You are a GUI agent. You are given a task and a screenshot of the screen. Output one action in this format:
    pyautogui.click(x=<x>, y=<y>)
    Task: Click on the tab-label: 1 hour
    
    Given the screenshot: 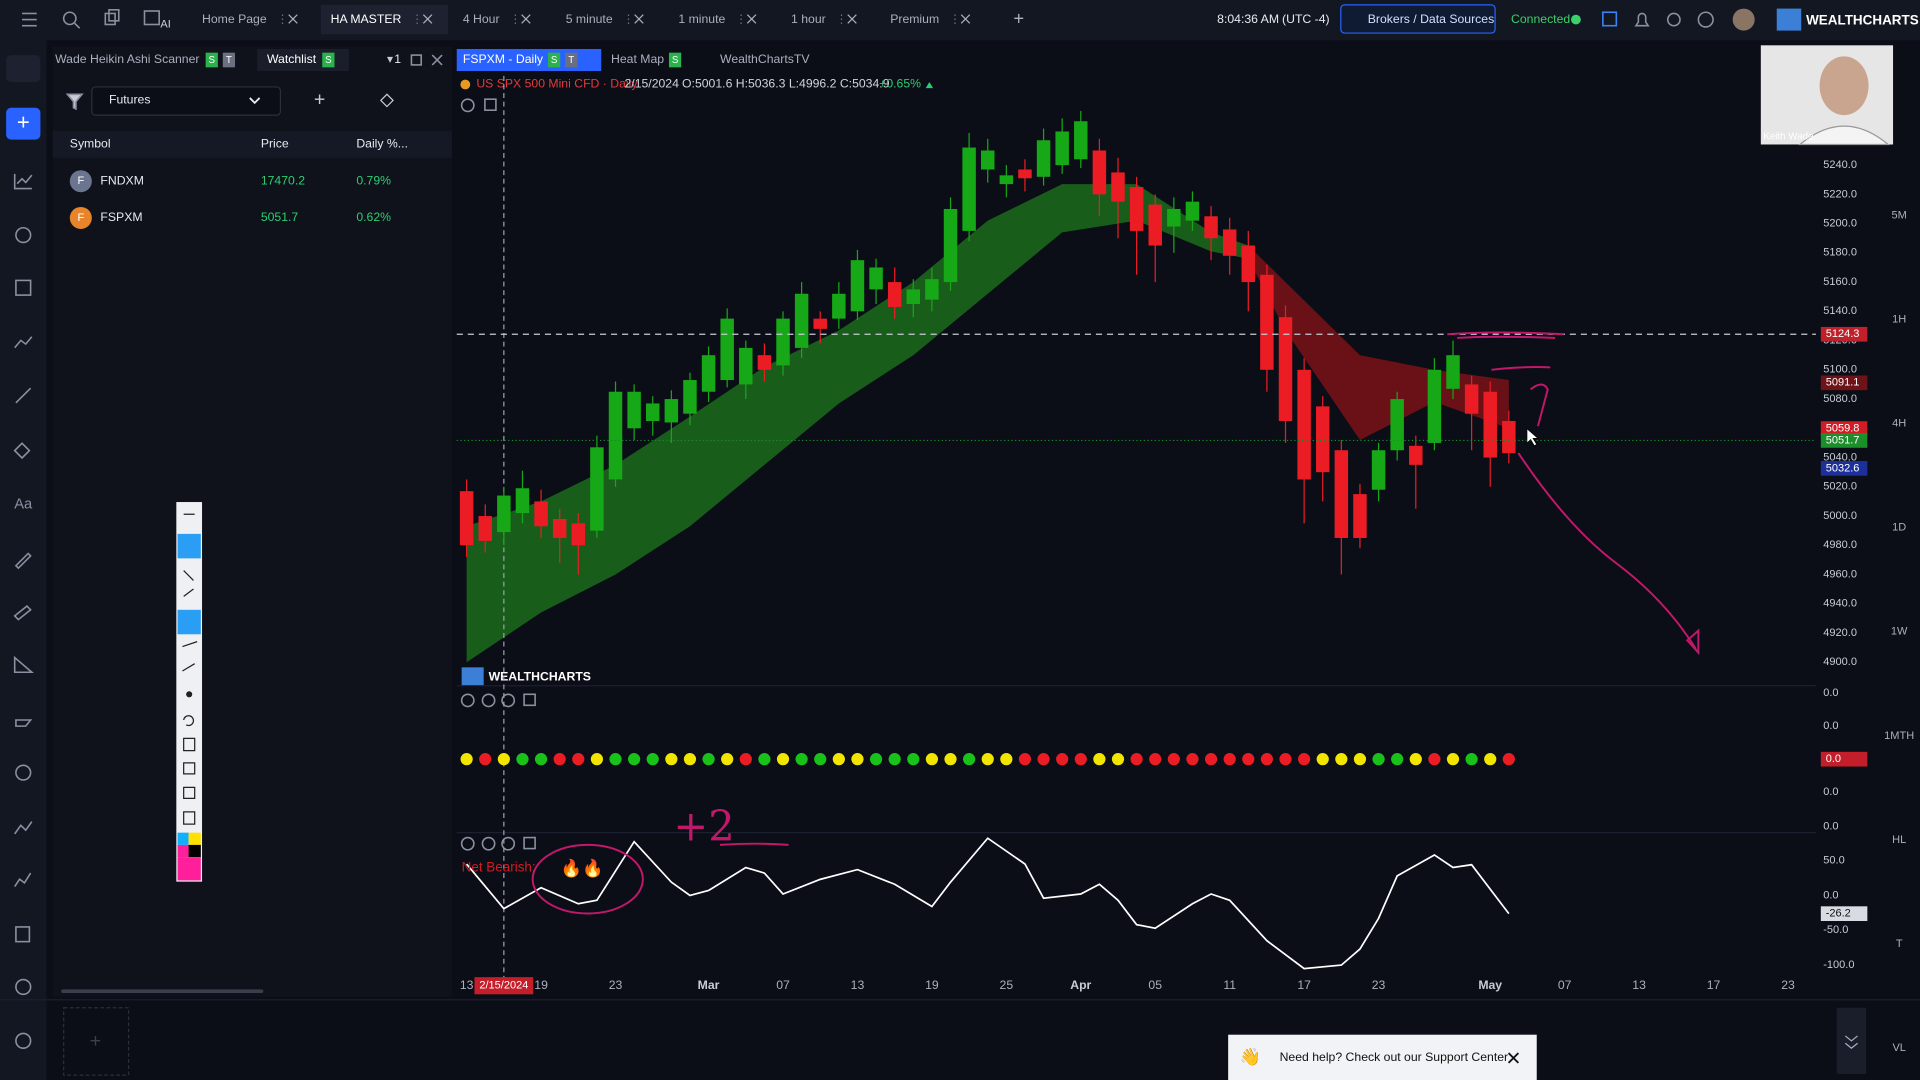 What is the action you would take?
    pyautogui.click(x=808, y=19)
    